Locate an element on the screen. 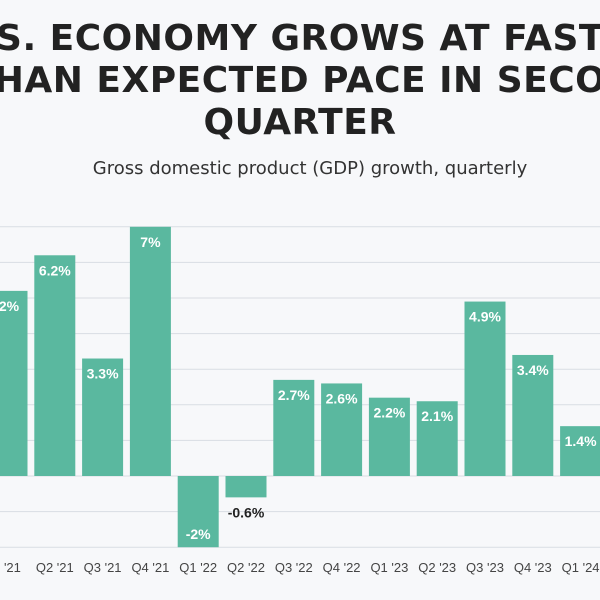  x-tick-label: Q4 '21 is located at coordinates (150, 567).